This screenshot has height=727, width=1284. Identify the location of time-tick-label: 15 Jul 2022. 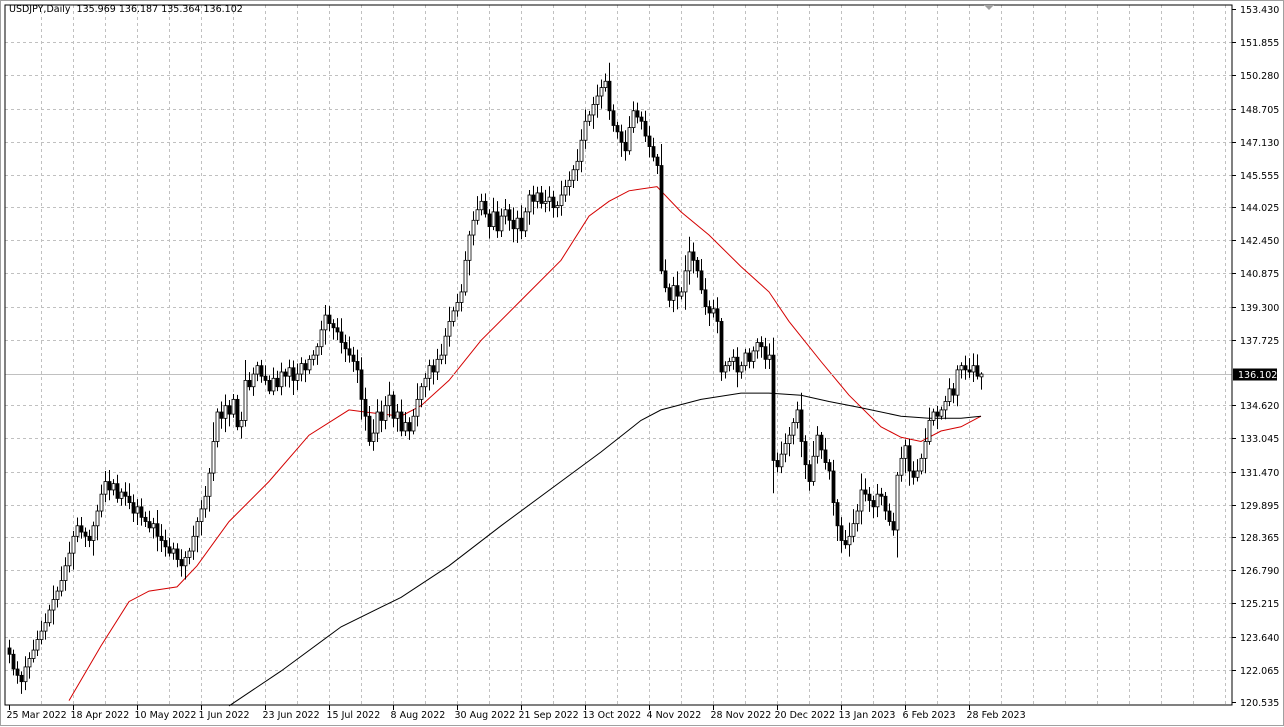
(354, 715).